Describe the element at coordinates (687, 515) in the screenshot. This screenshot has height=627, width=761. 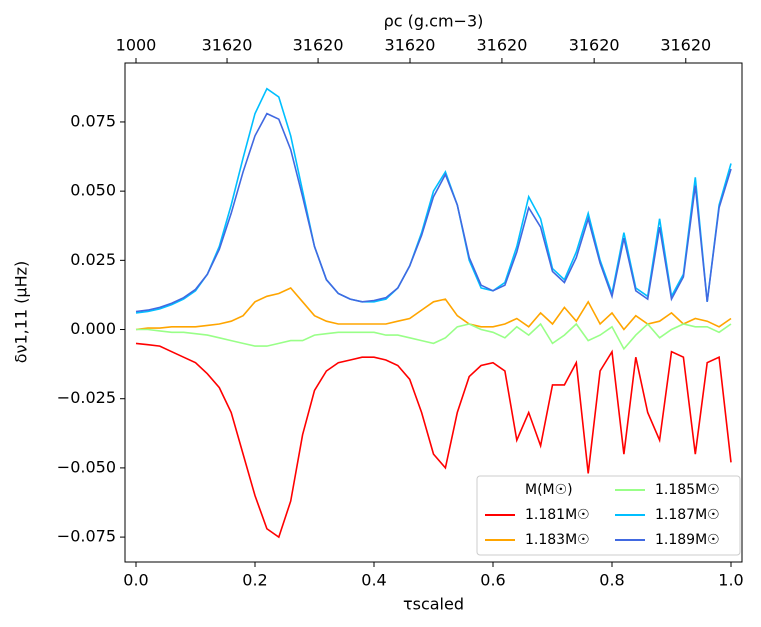
I see `legend-label: 1.187M☉` at that location.